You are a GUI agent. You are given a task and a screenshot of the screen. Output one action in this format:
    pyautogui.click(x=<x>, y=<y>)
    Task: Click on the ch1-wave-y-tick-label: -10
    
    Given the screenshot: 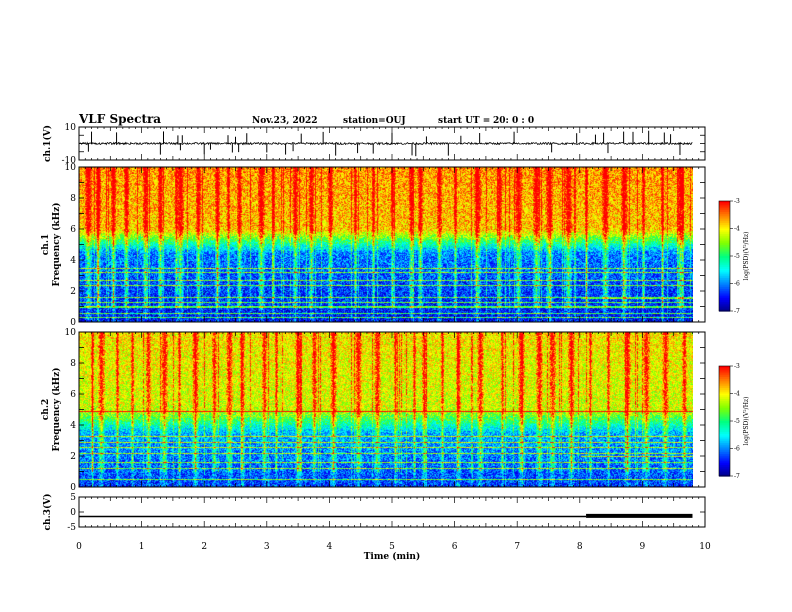 What is the action you would take?
    pyautogui.click(x=69, y=161)
    